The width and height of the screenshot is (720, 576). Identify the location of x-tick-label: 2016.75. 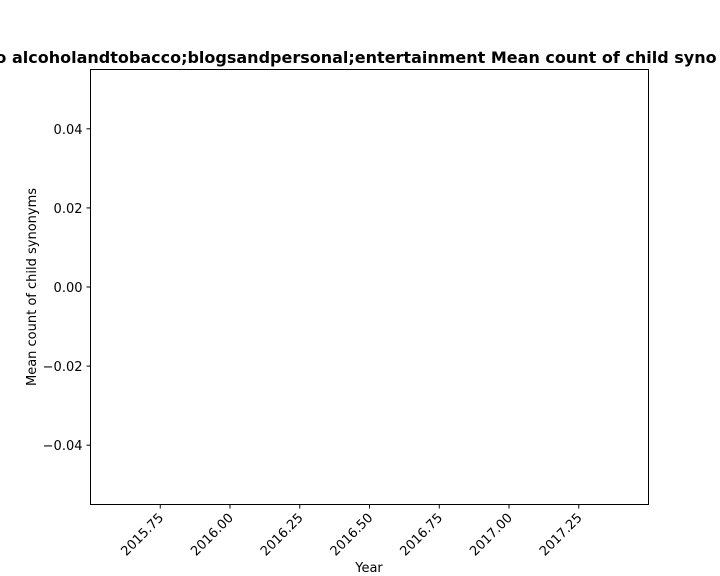
(421, 535).